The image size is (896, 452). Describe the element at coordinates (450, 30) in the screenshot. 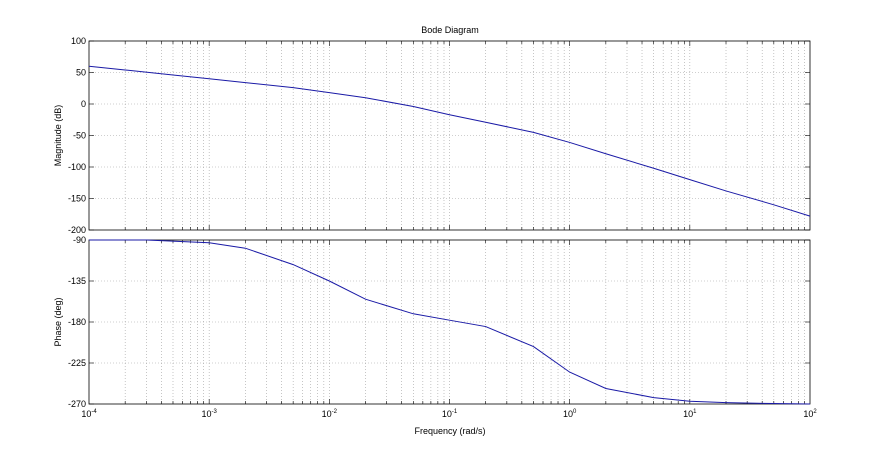

I see `chart-title: Bode Diagram` at that location.